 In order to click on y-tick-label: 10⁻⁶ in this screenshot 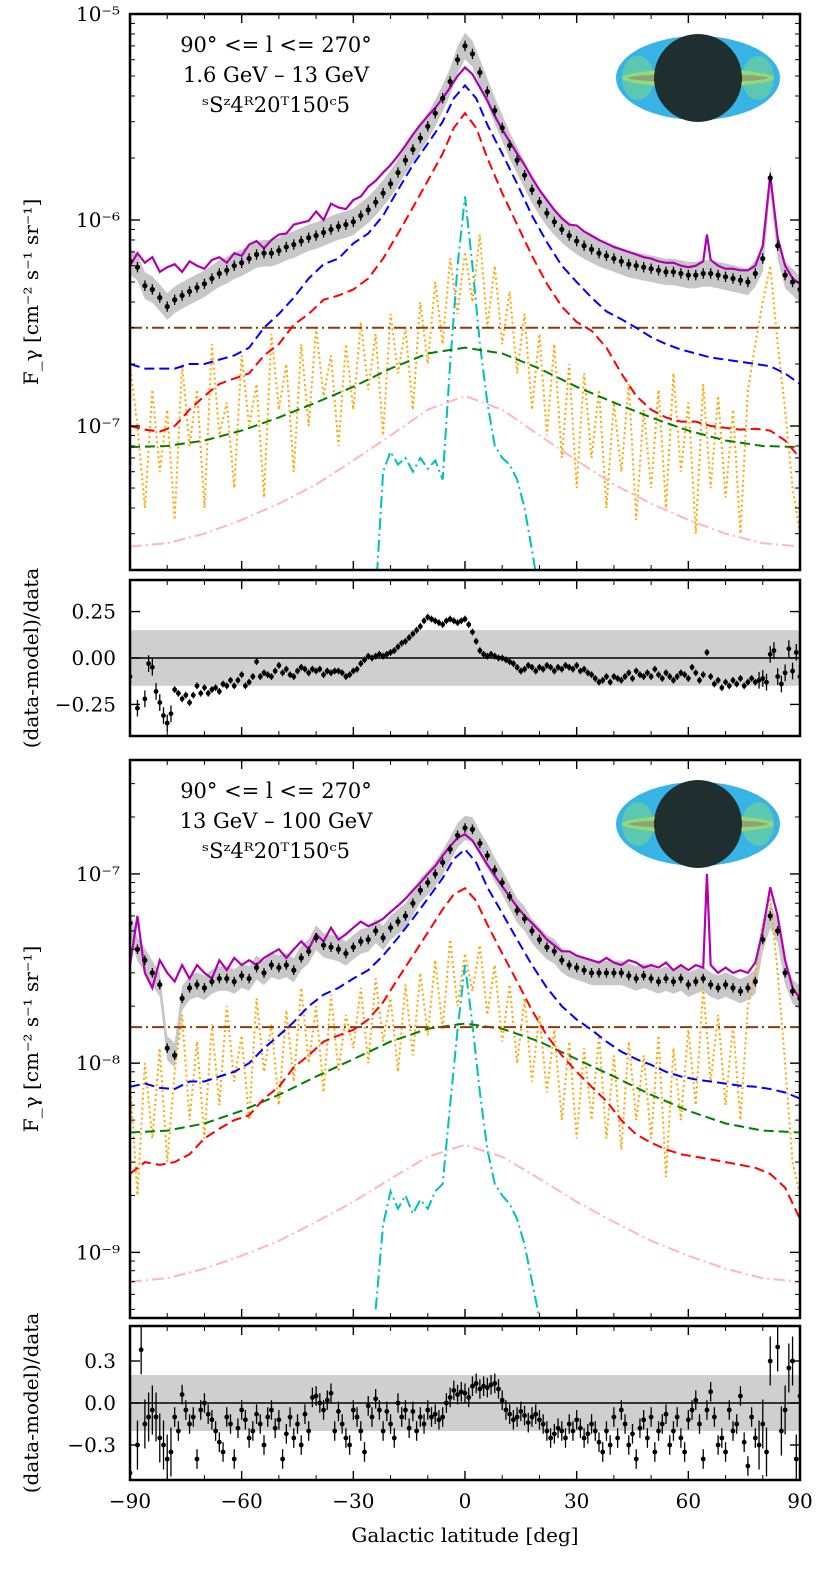, I will do `click(98, 220)`.